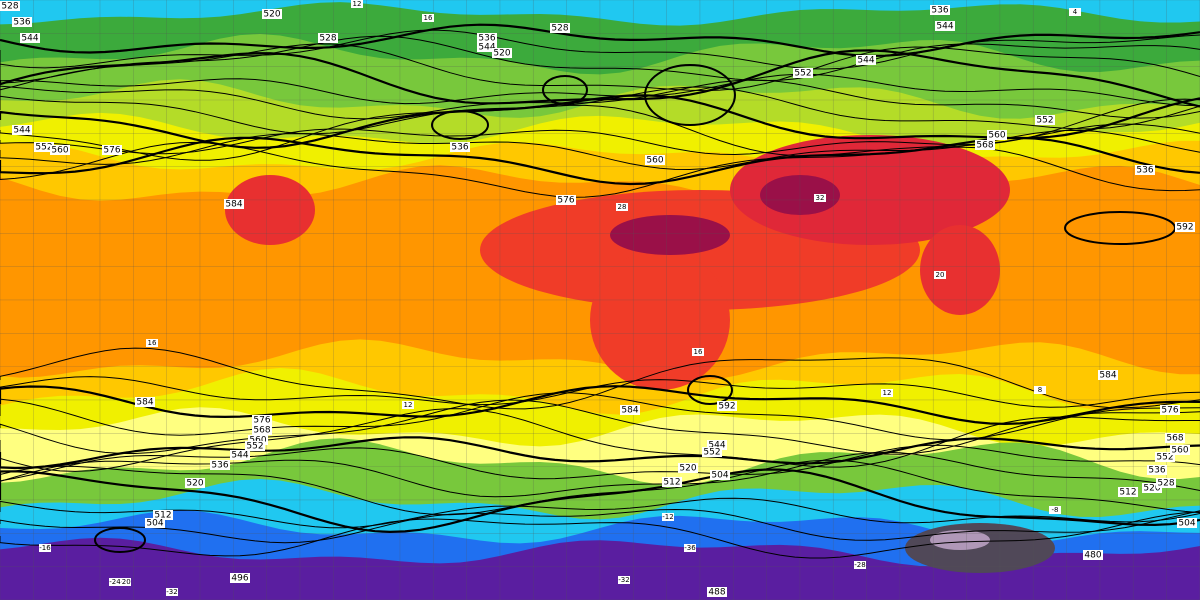  Describe the element at coordinates (1092, 556) in the screenshot. I see `height-label: 480` at that location.